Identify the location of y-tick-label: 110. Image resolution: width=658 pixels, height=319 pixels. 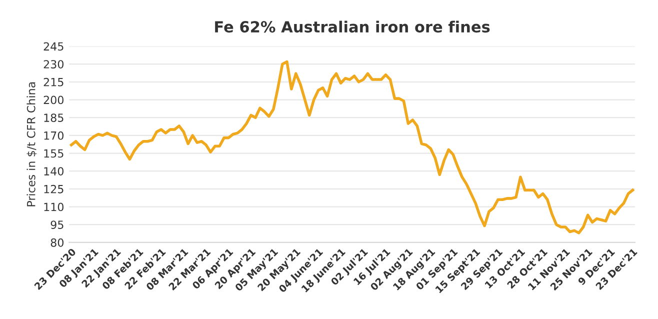
(54, 207).